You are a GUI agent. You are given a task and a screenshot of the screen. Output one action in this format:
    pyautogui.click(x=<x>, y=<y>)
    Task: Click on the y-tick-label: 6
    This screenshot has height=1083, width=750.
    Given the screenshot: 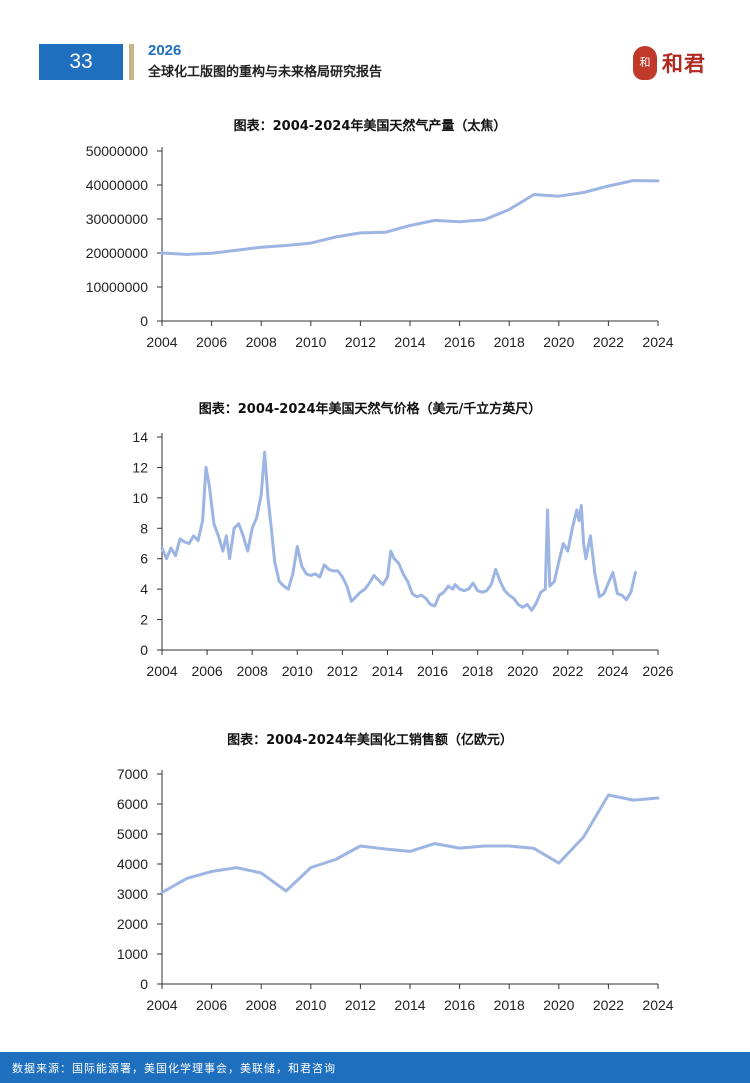 What is the action you would take?
    pyautogui.click(x=144, y=559)
    